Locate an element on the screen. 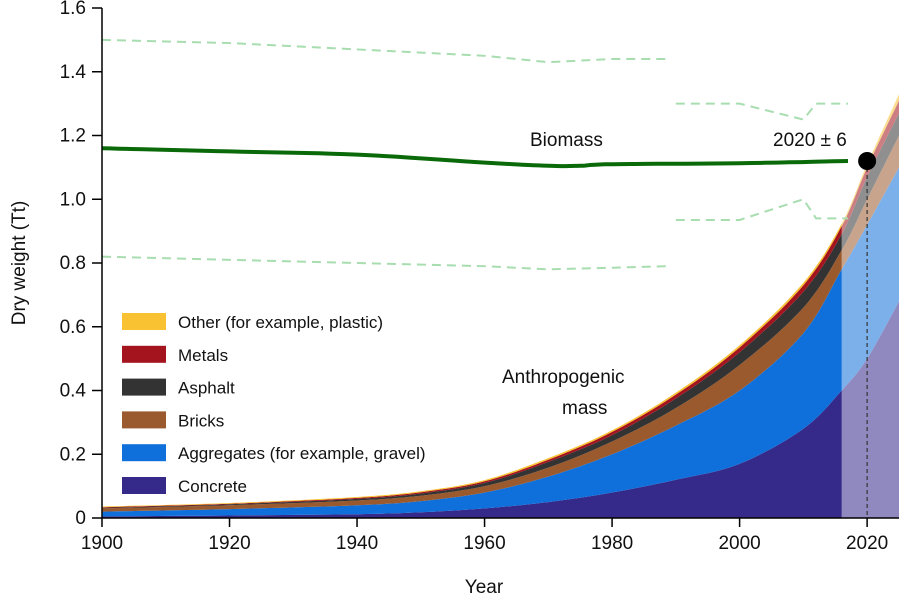 The image size is (900, 607). x-tick-label: 1980 is located at coordinates (612, 543).